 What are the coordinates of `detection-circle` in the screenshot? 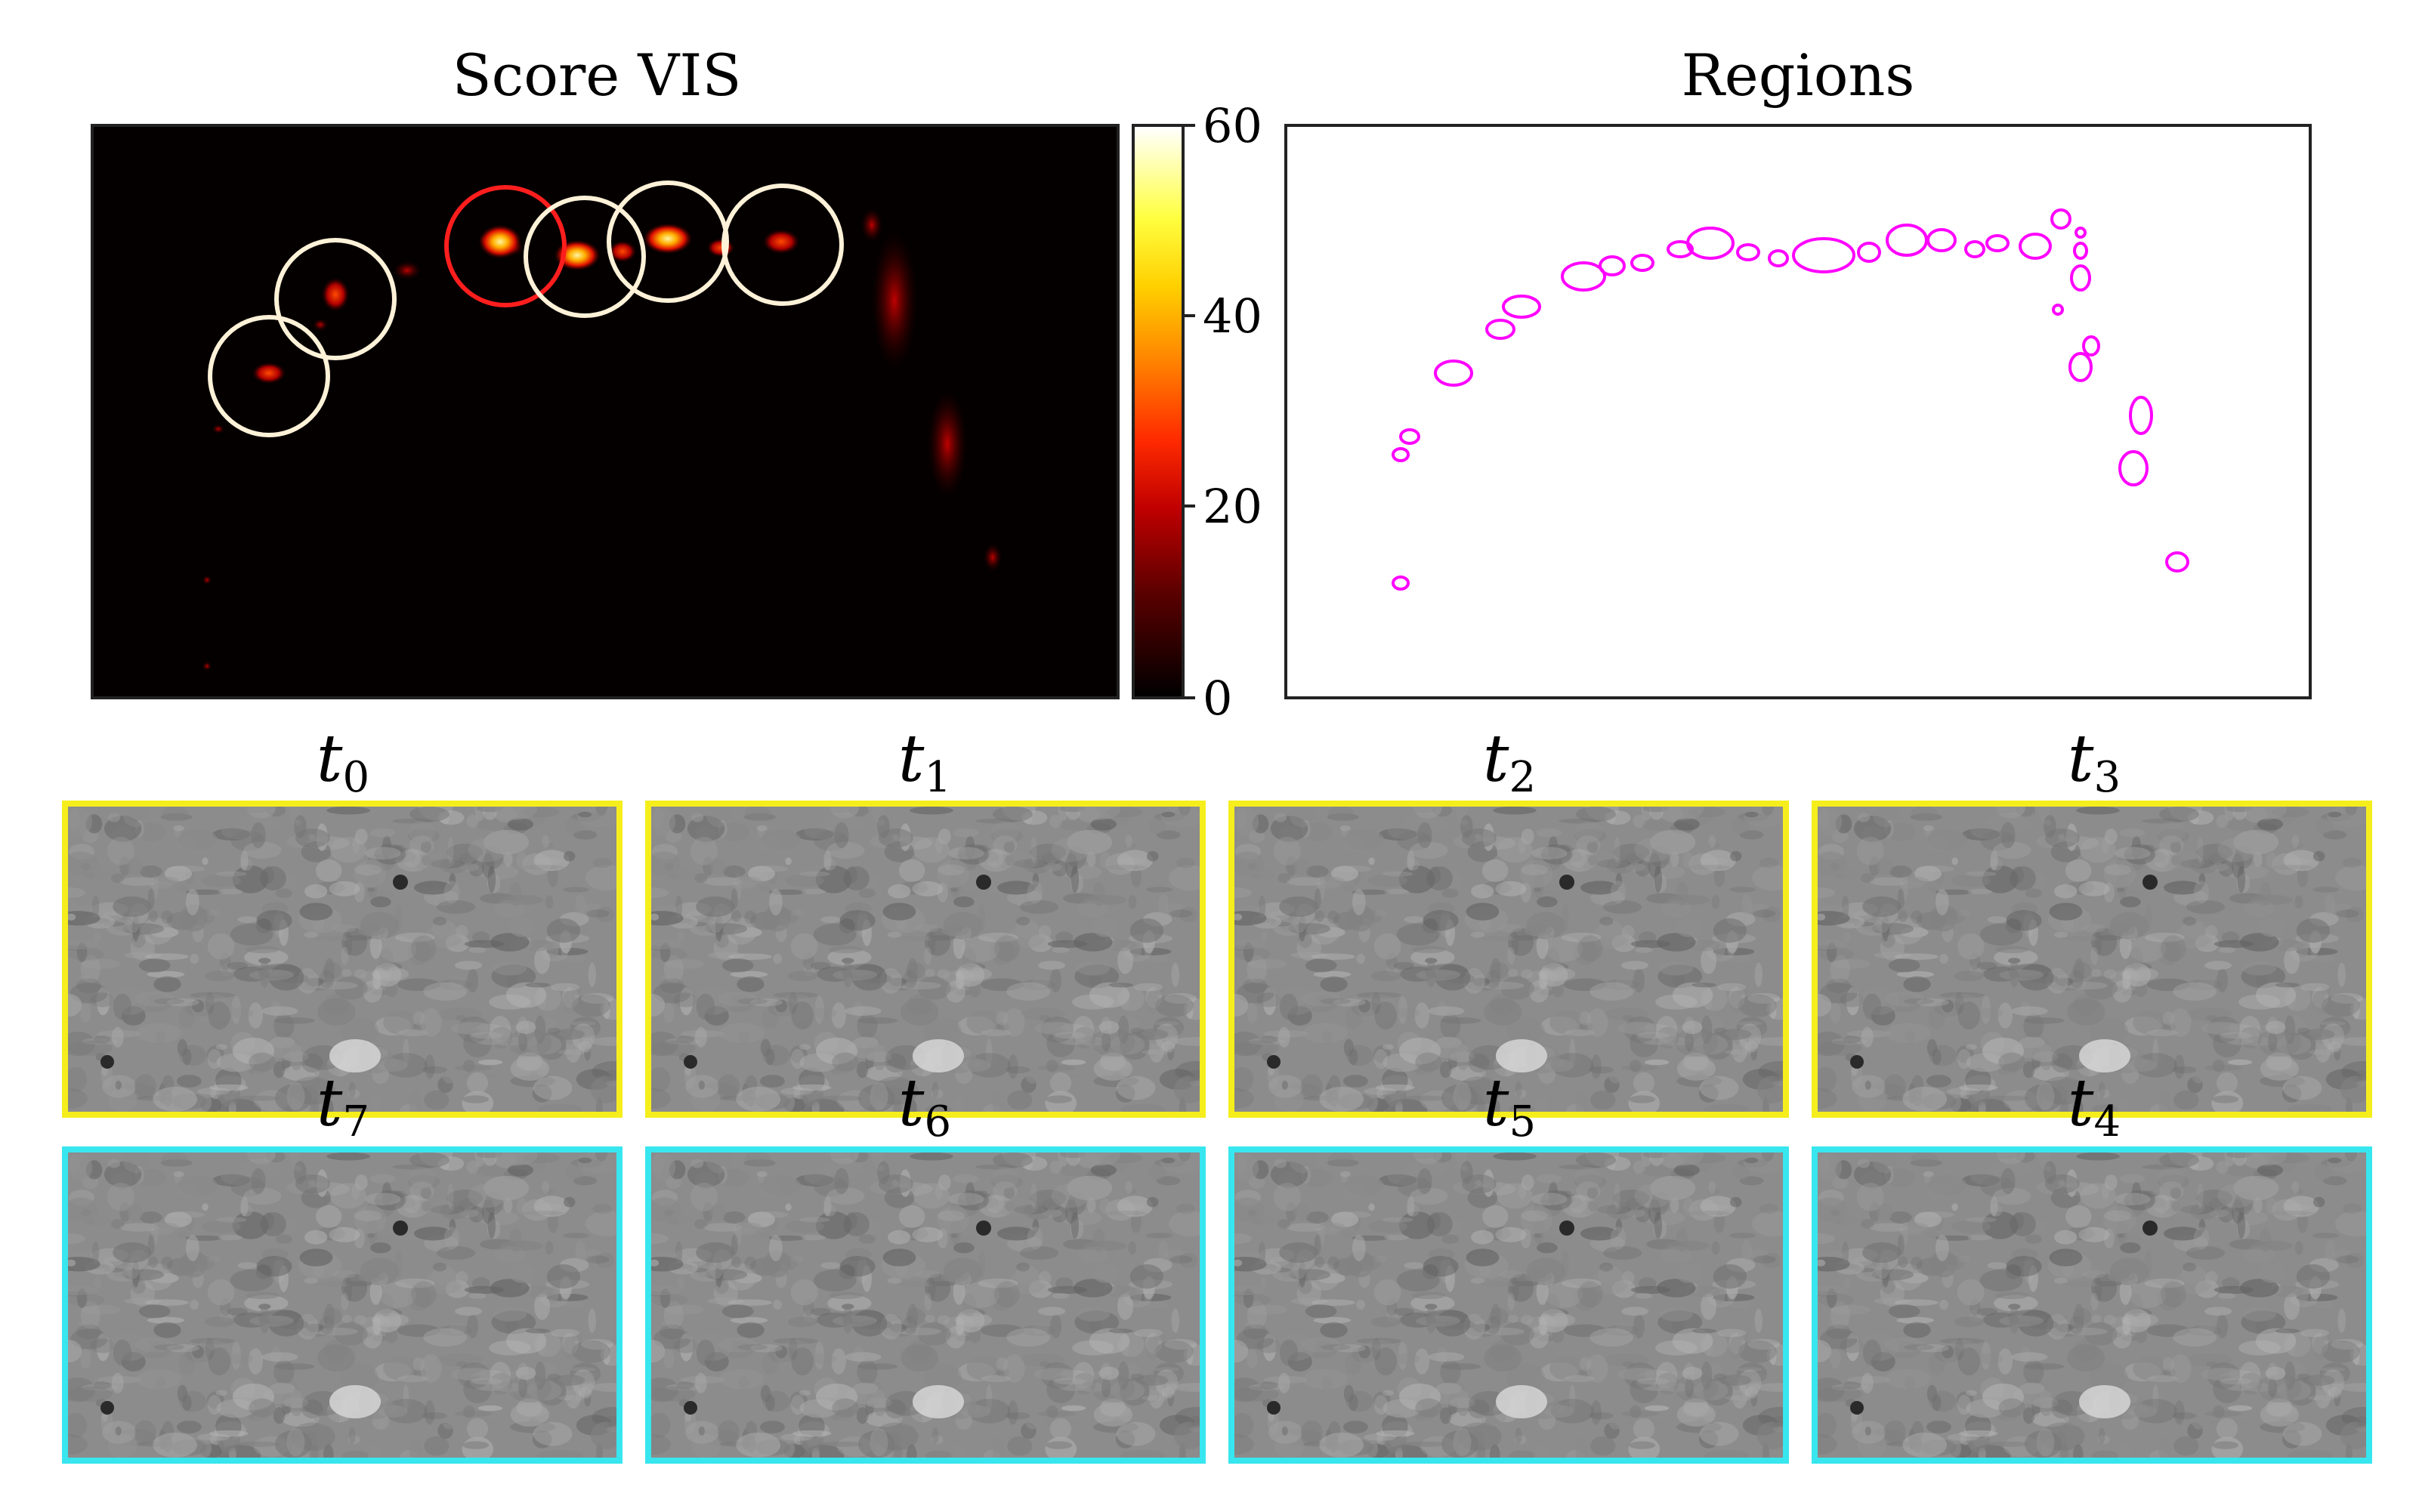 It's located at (782, 245).